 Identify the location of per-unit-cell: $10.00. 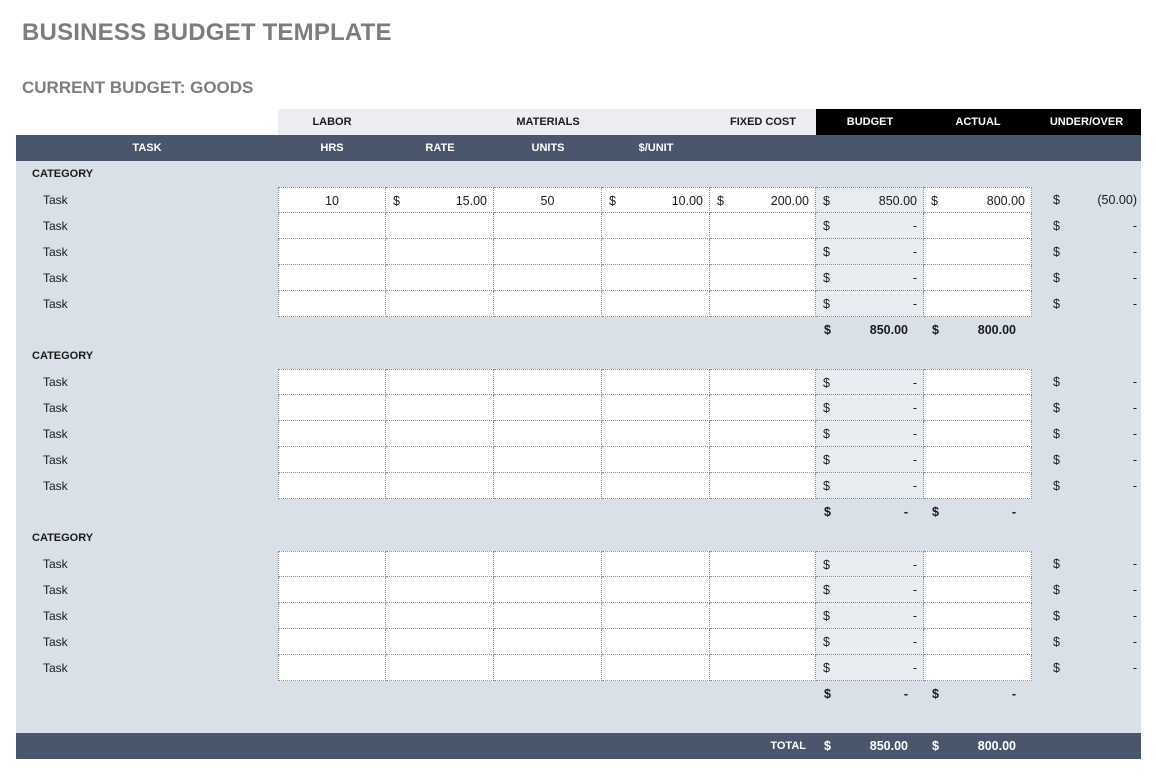
(656, 200).